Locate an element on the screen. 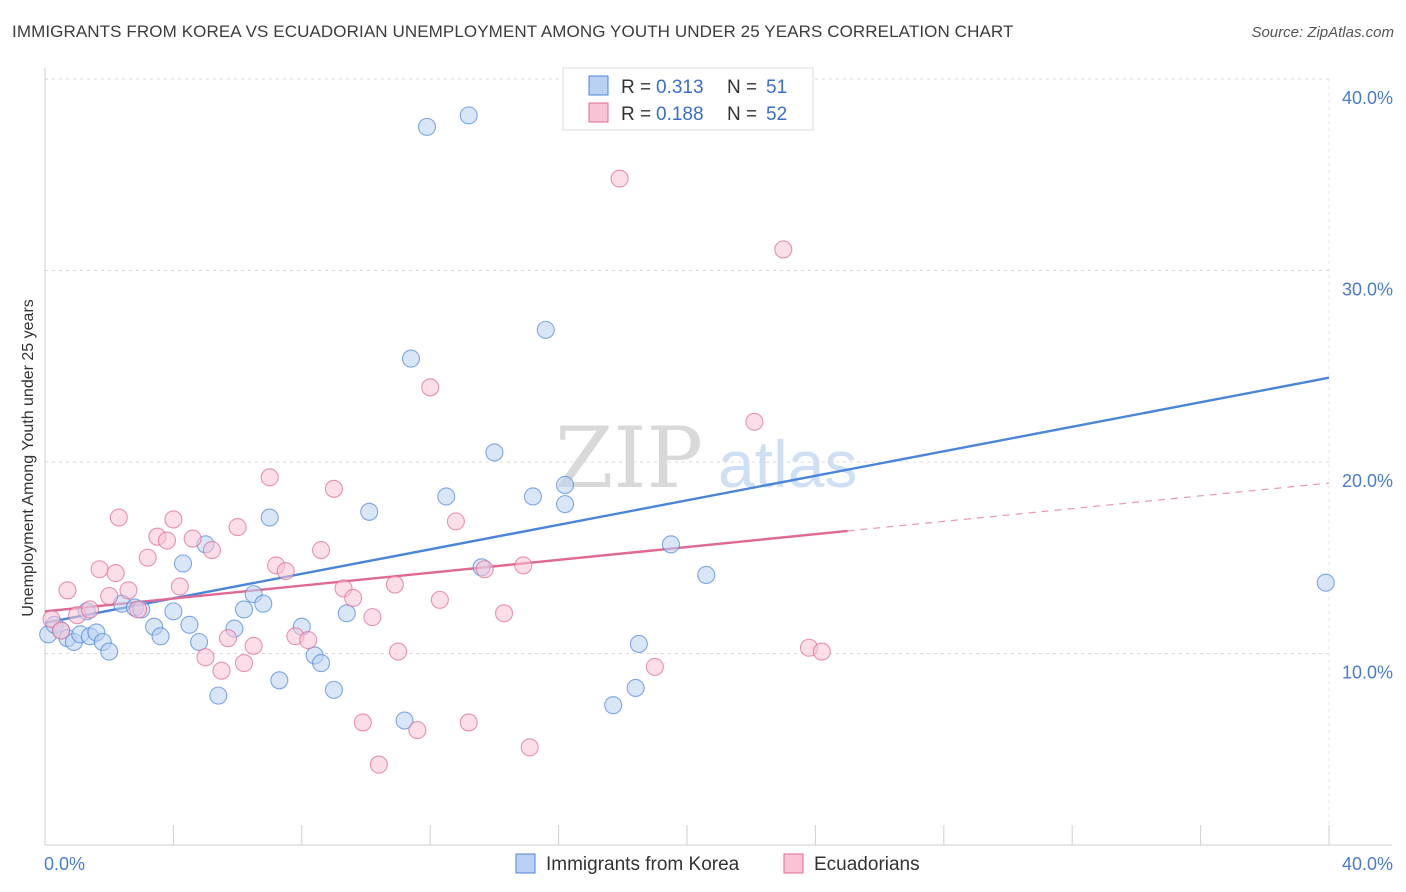  legend-swatch-ecuadorians is located at coordinates (598, 112).